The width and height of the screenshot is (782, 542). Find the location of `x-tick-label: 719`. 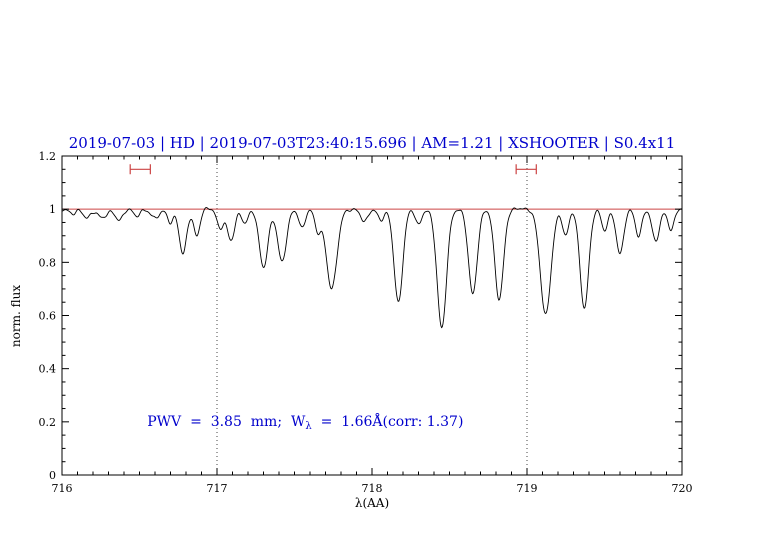

x-tick-label: 719 is located at coordinates (527, 488).